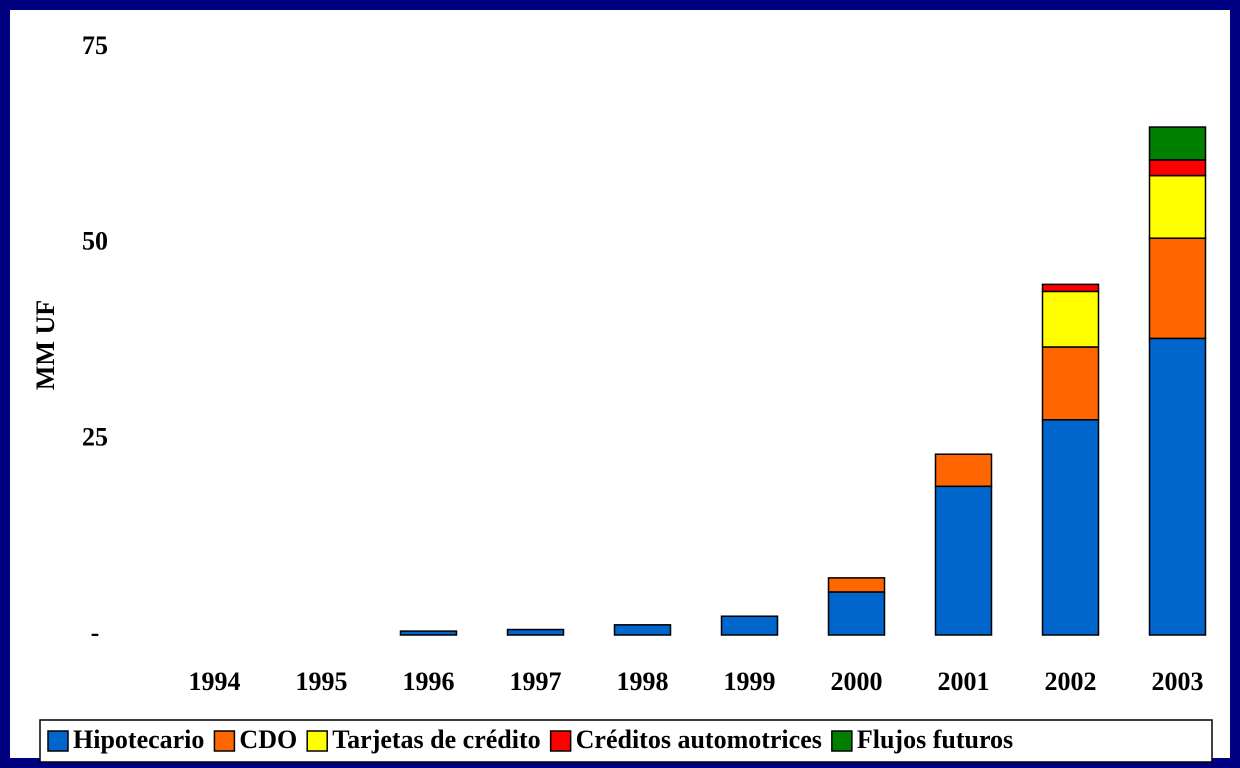  What do you see at coordinates (750, 681) in the screenshot?
I see `x-tick-label: 1999` at bounding box center [750, 681].